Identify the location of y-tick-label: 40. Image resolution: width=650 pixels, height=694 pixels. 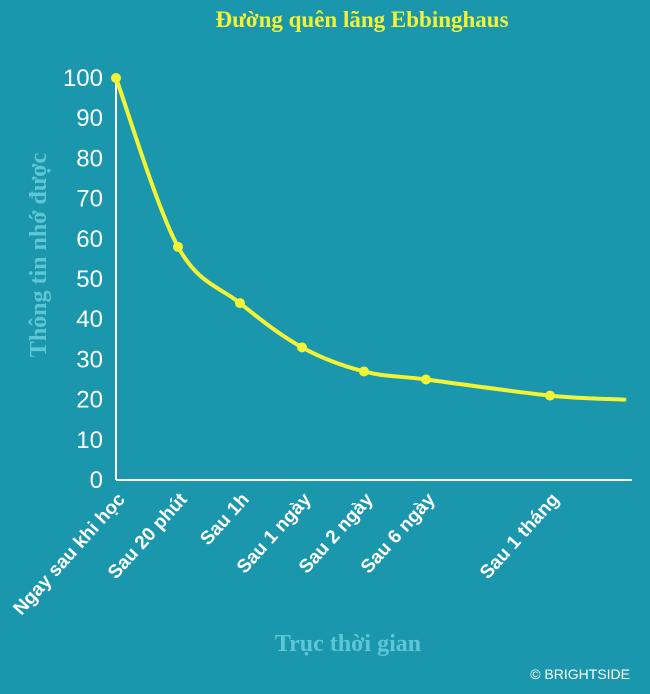
(89, 319).